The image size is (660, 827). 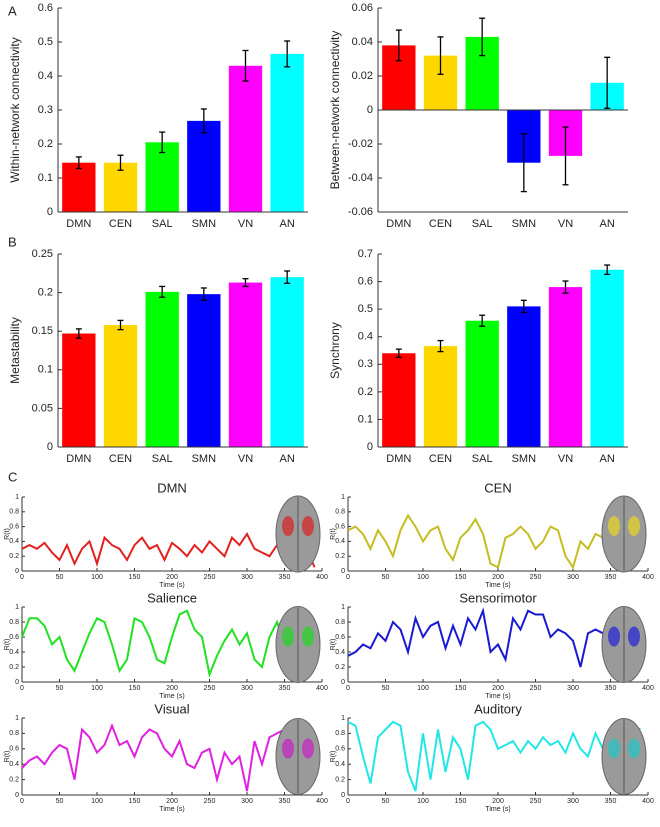 I want to click on y-tick-label: 0.25, so click(x=42, y=254).